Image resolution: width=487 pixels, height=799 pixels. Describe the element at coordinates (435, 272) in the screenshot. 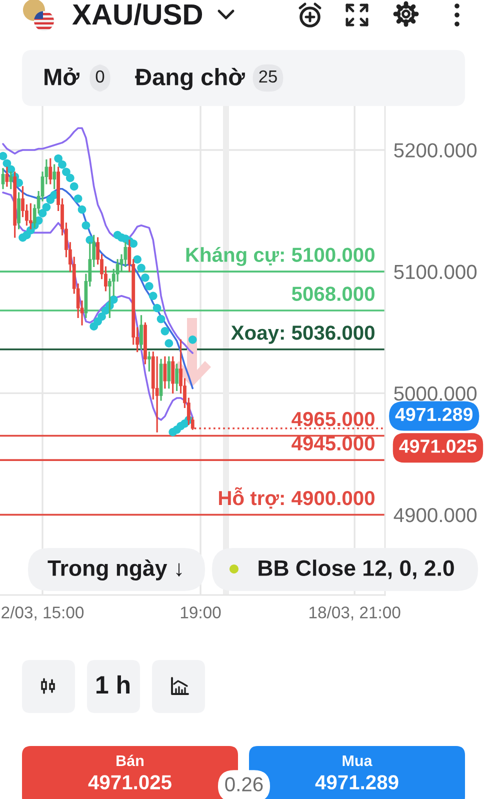

I see `y-tick-label: 5100.000` at that location.